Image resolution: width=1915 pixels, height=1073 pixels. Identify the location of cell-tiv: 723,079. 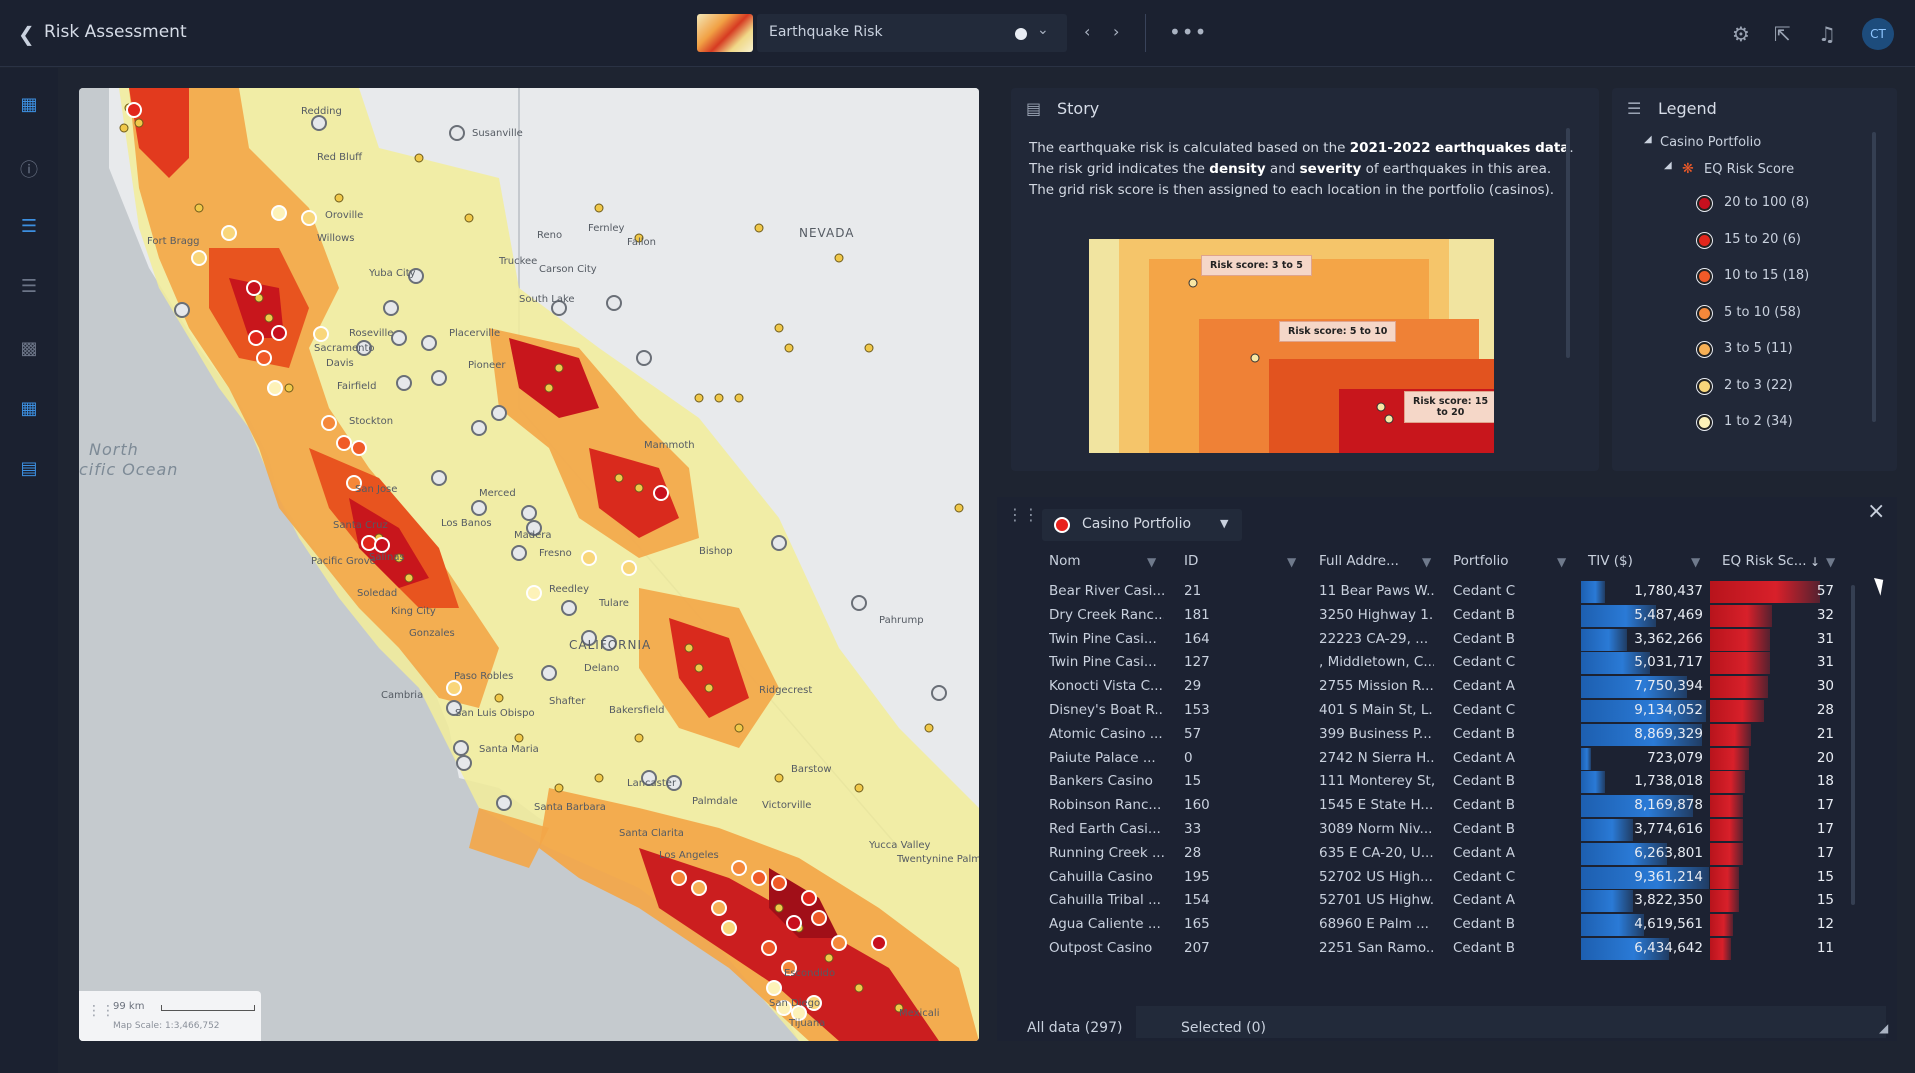
(1675, 757).